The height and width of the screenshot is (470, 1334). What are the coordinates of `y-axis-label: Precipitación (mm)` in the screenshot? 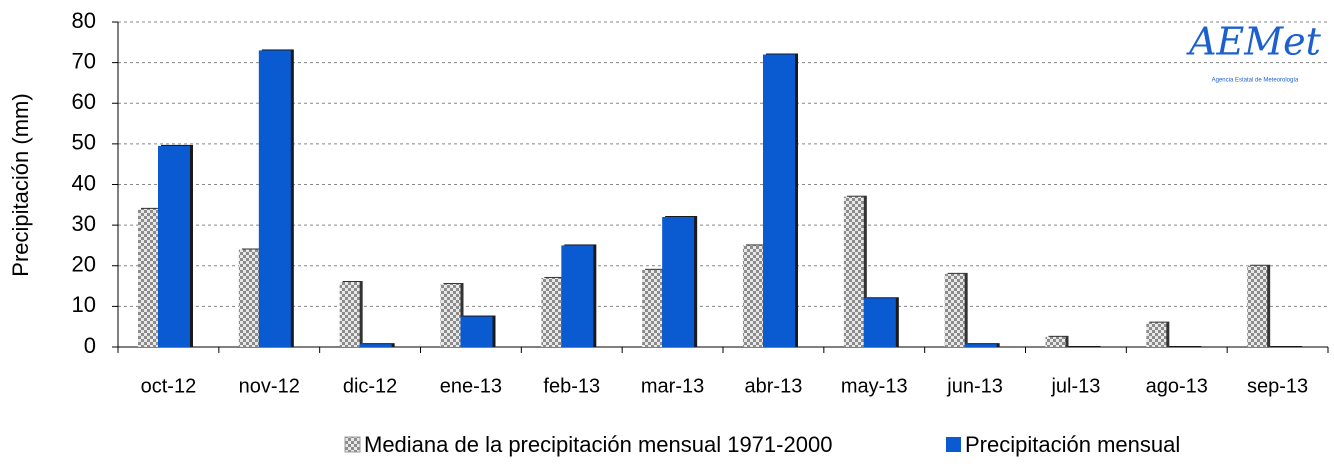 It's located at (20, 184).